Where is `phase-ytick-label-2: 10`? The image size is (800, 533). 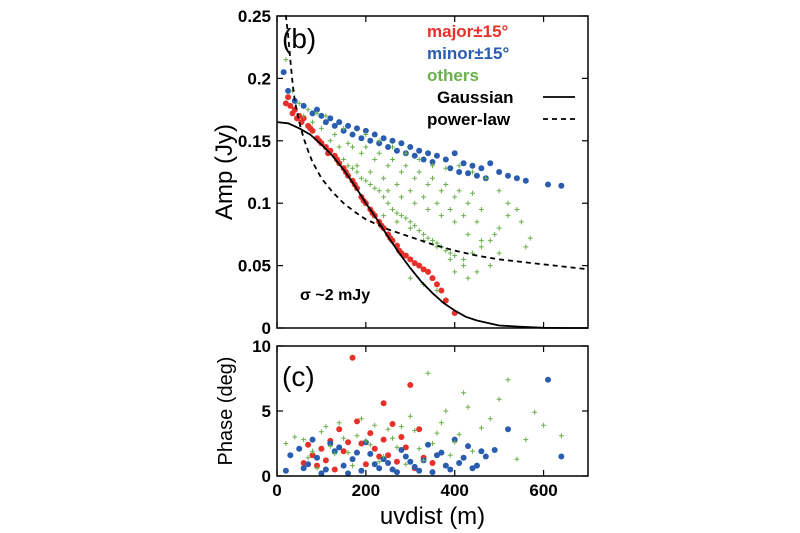 phase-ytick-label-2: 10 is located at coordinates (261, 346).